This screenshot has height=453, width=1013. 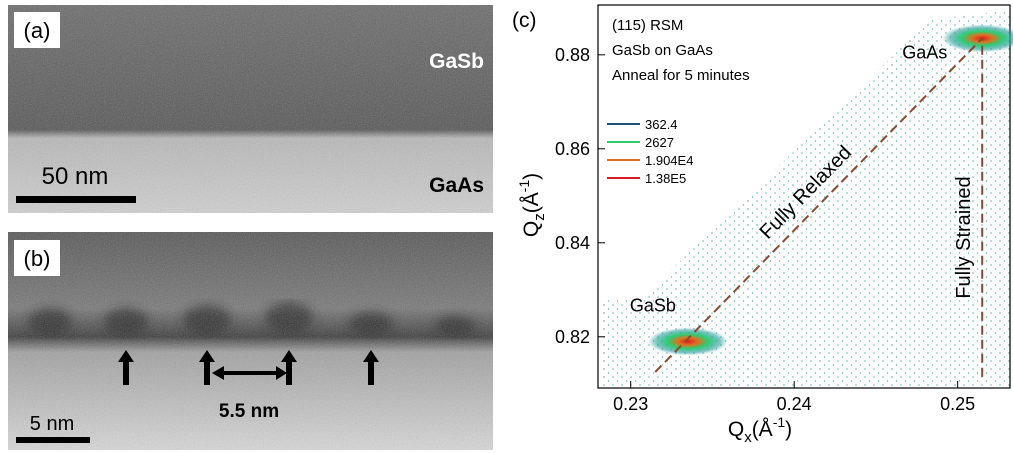 What do you see at coordinates (249, 411) in the screenshot?
I see `spacing-label: 5.5 nm` at bounding box center [249, 411].